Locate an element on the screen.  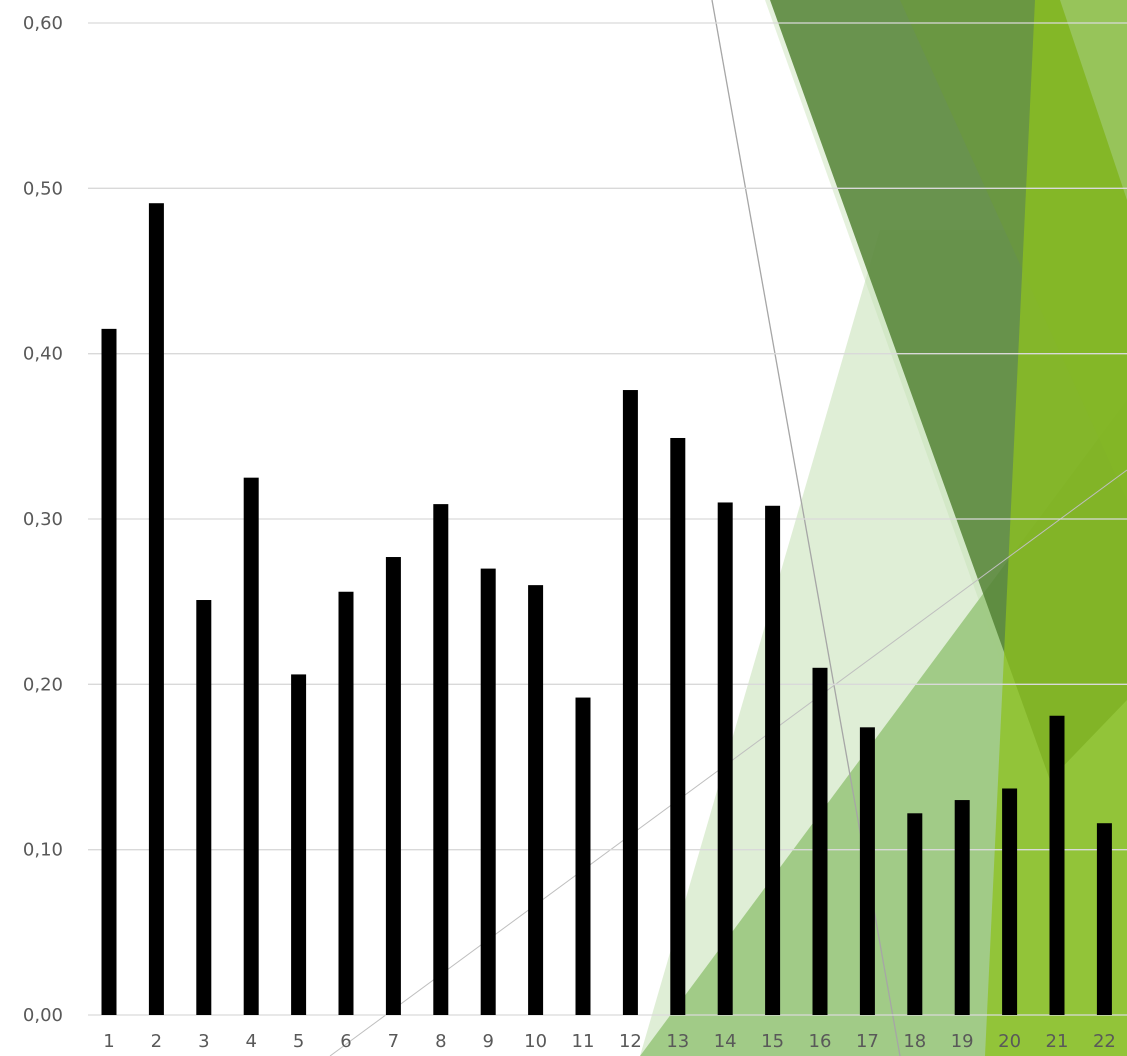
y-tick-label: 0,10 is located at coordinates (43, 850).